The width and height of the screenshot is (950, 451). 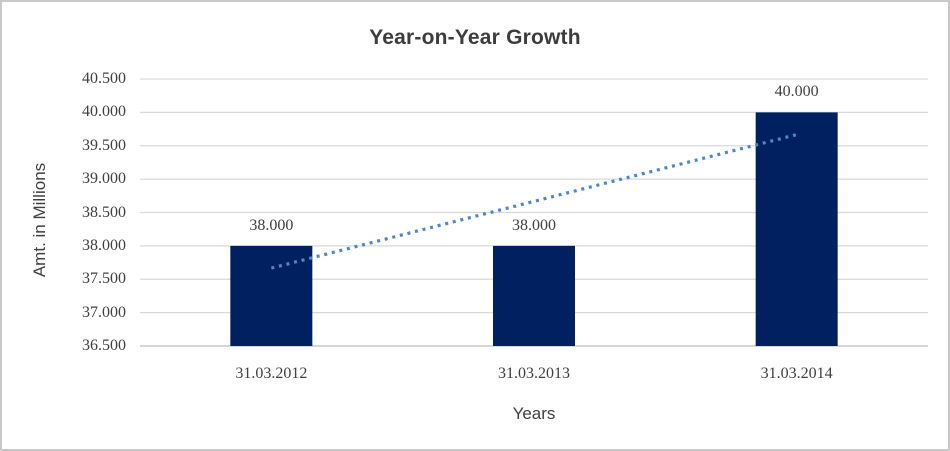 I want to click on x-tick-label: 31.03.2012, so click(x=271, y=373).